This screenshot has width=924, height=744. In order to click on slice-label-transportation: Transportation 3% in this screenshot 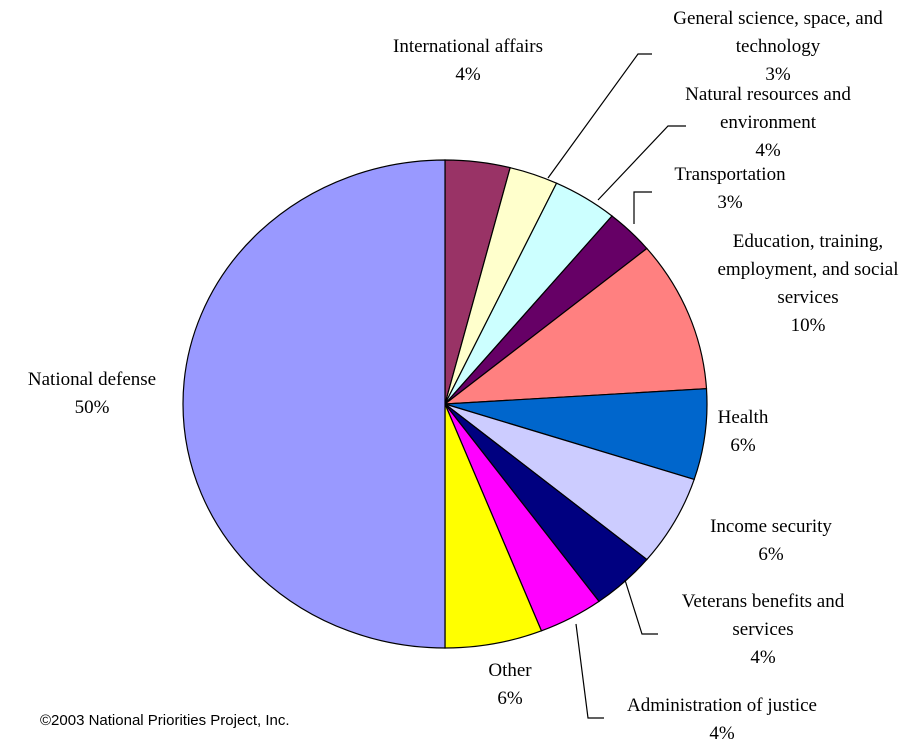, I will do `click(730, 188)`.